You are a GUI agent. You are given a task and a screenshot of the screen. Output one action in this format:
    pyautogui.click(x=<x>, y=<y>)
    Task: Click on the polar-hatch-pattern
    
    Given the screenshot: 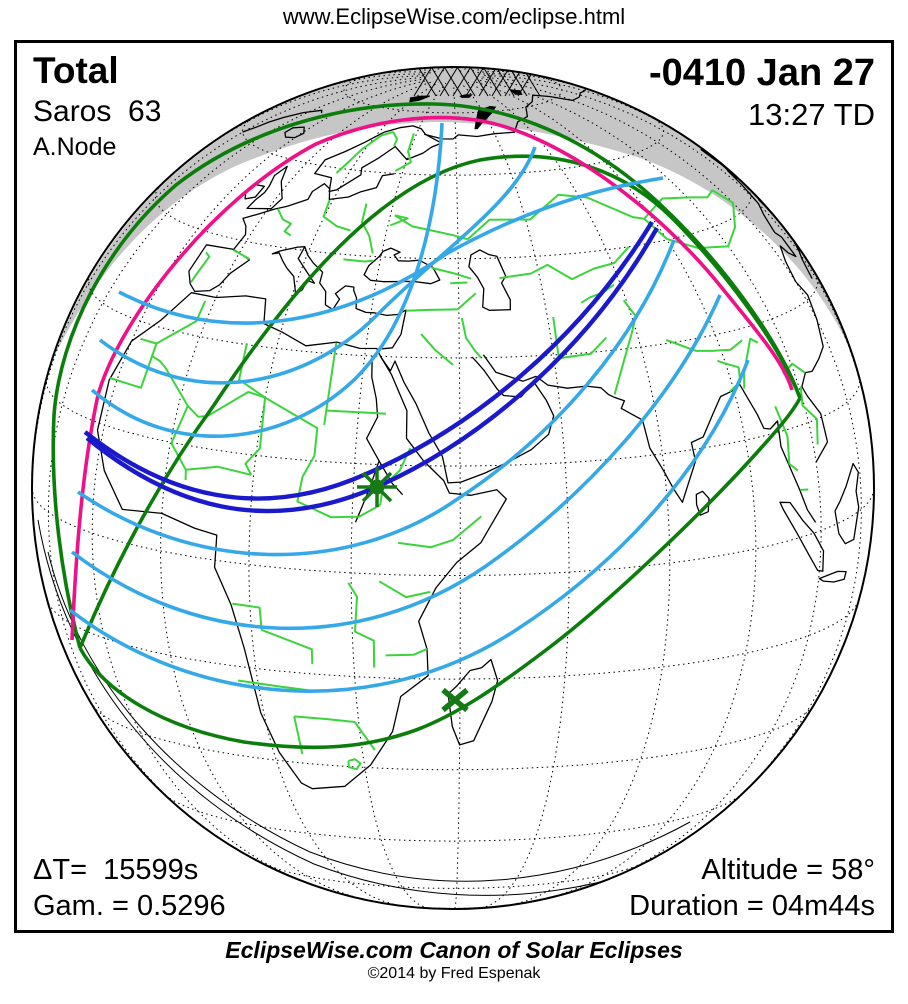 What is the action you would take?
    pyautogui.click(x=477, y=82)
    